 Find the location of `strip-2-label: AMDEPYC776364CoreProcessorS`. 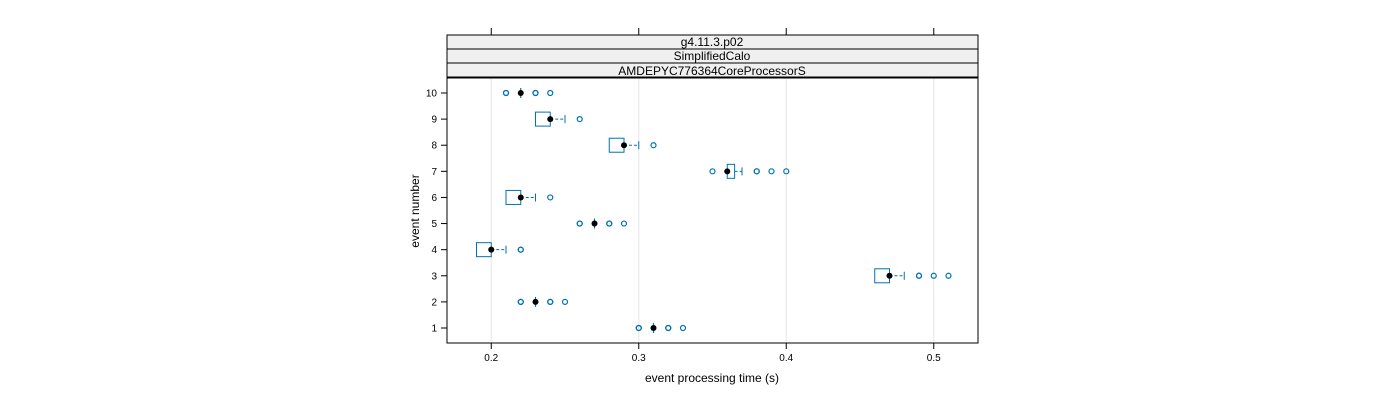

strip-2-label: AMDEPYC776364CoreProcessorS is located at coordinates (711, 71).